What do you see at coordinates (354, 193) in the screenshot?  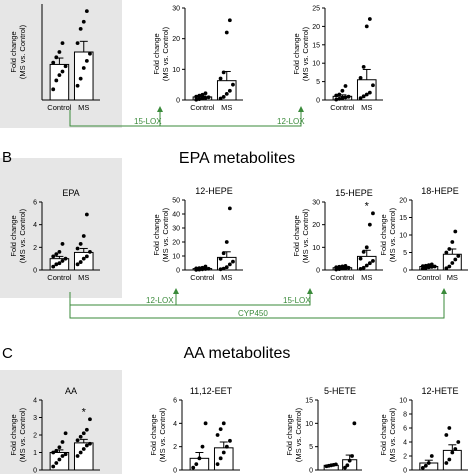 I see `chart-title: 15-HEPE` at bounding box center [354, 193].